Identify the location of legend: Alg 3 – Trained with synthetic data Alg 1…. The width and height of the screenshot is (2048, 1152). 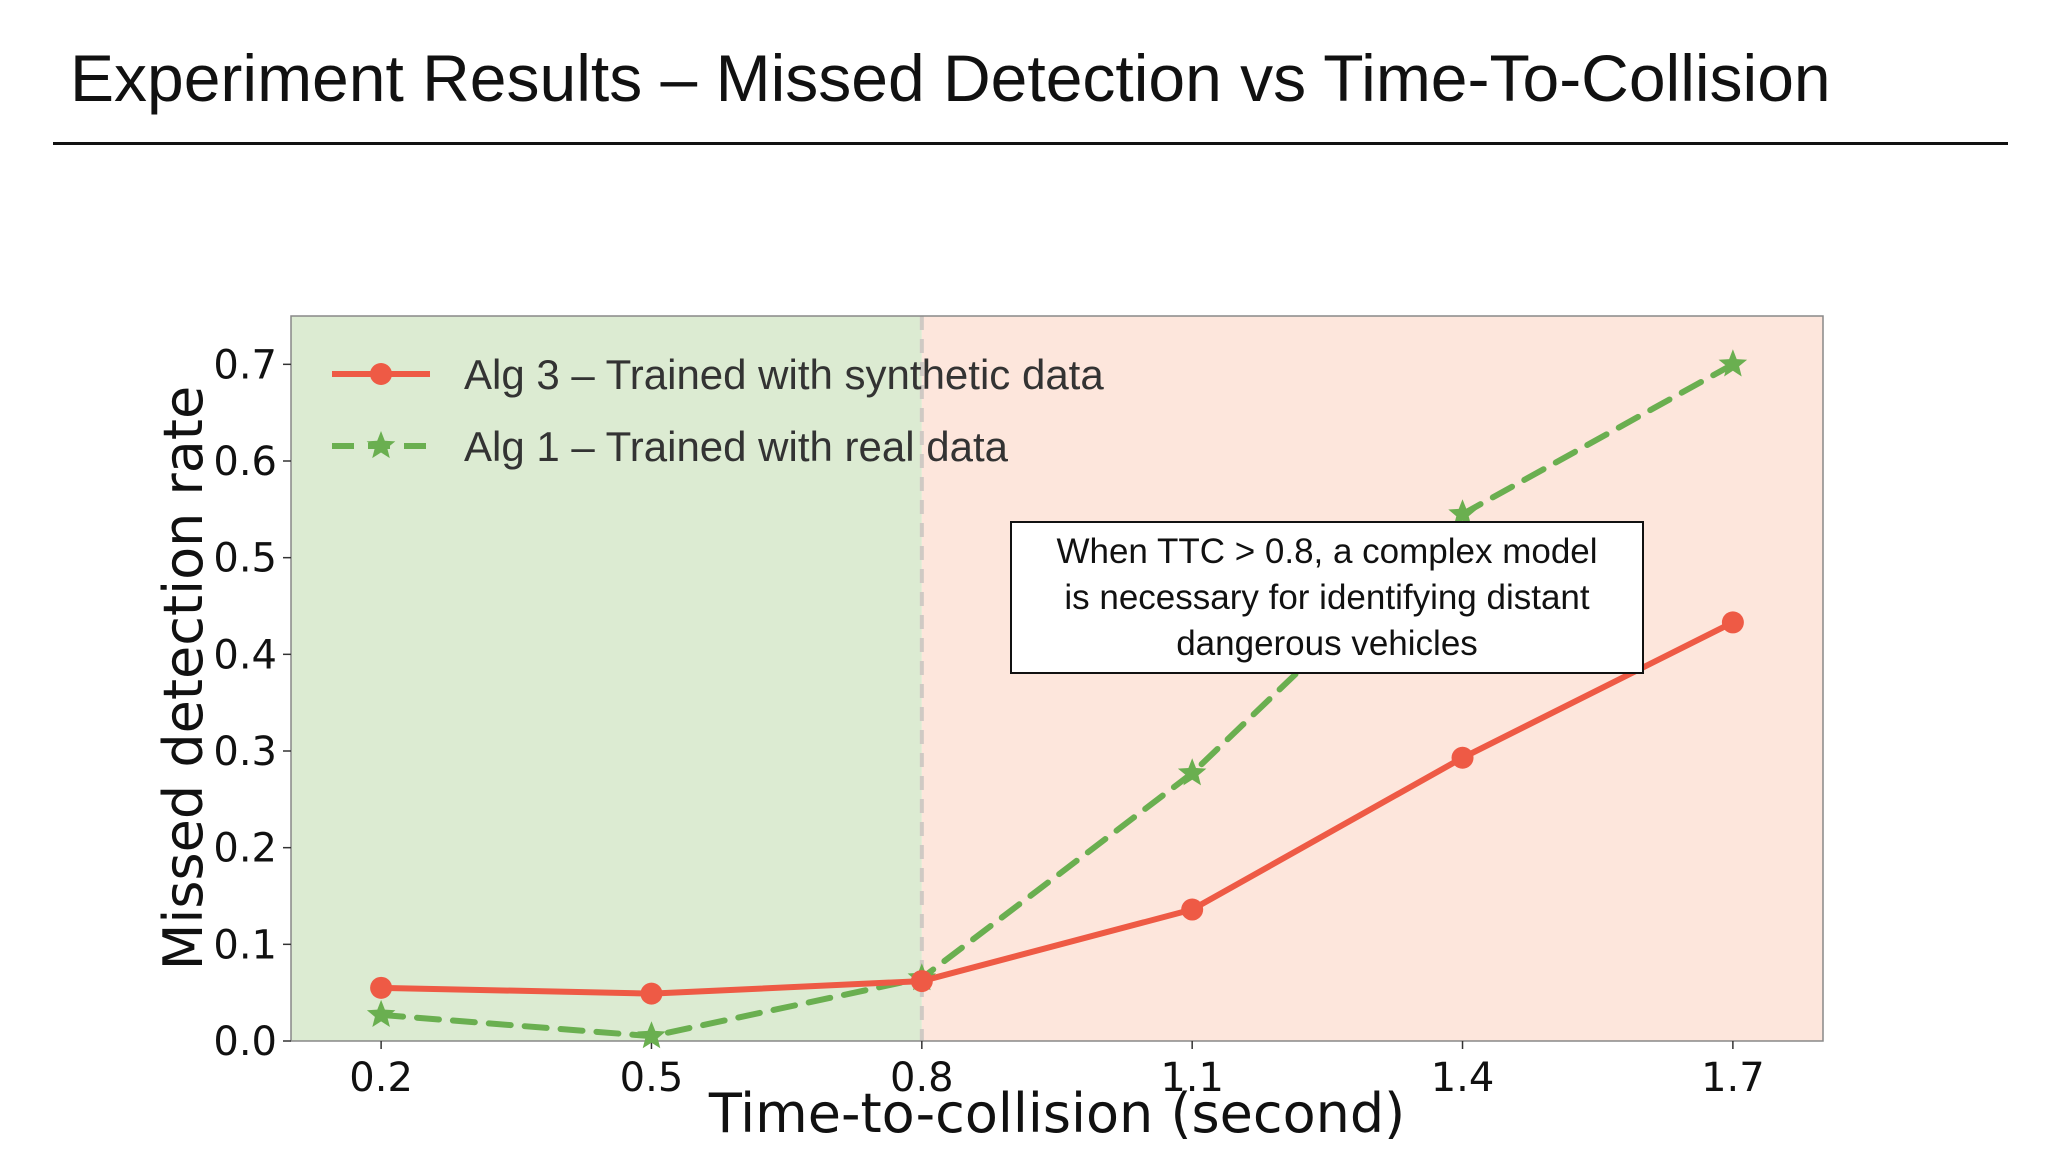
(718, 410).